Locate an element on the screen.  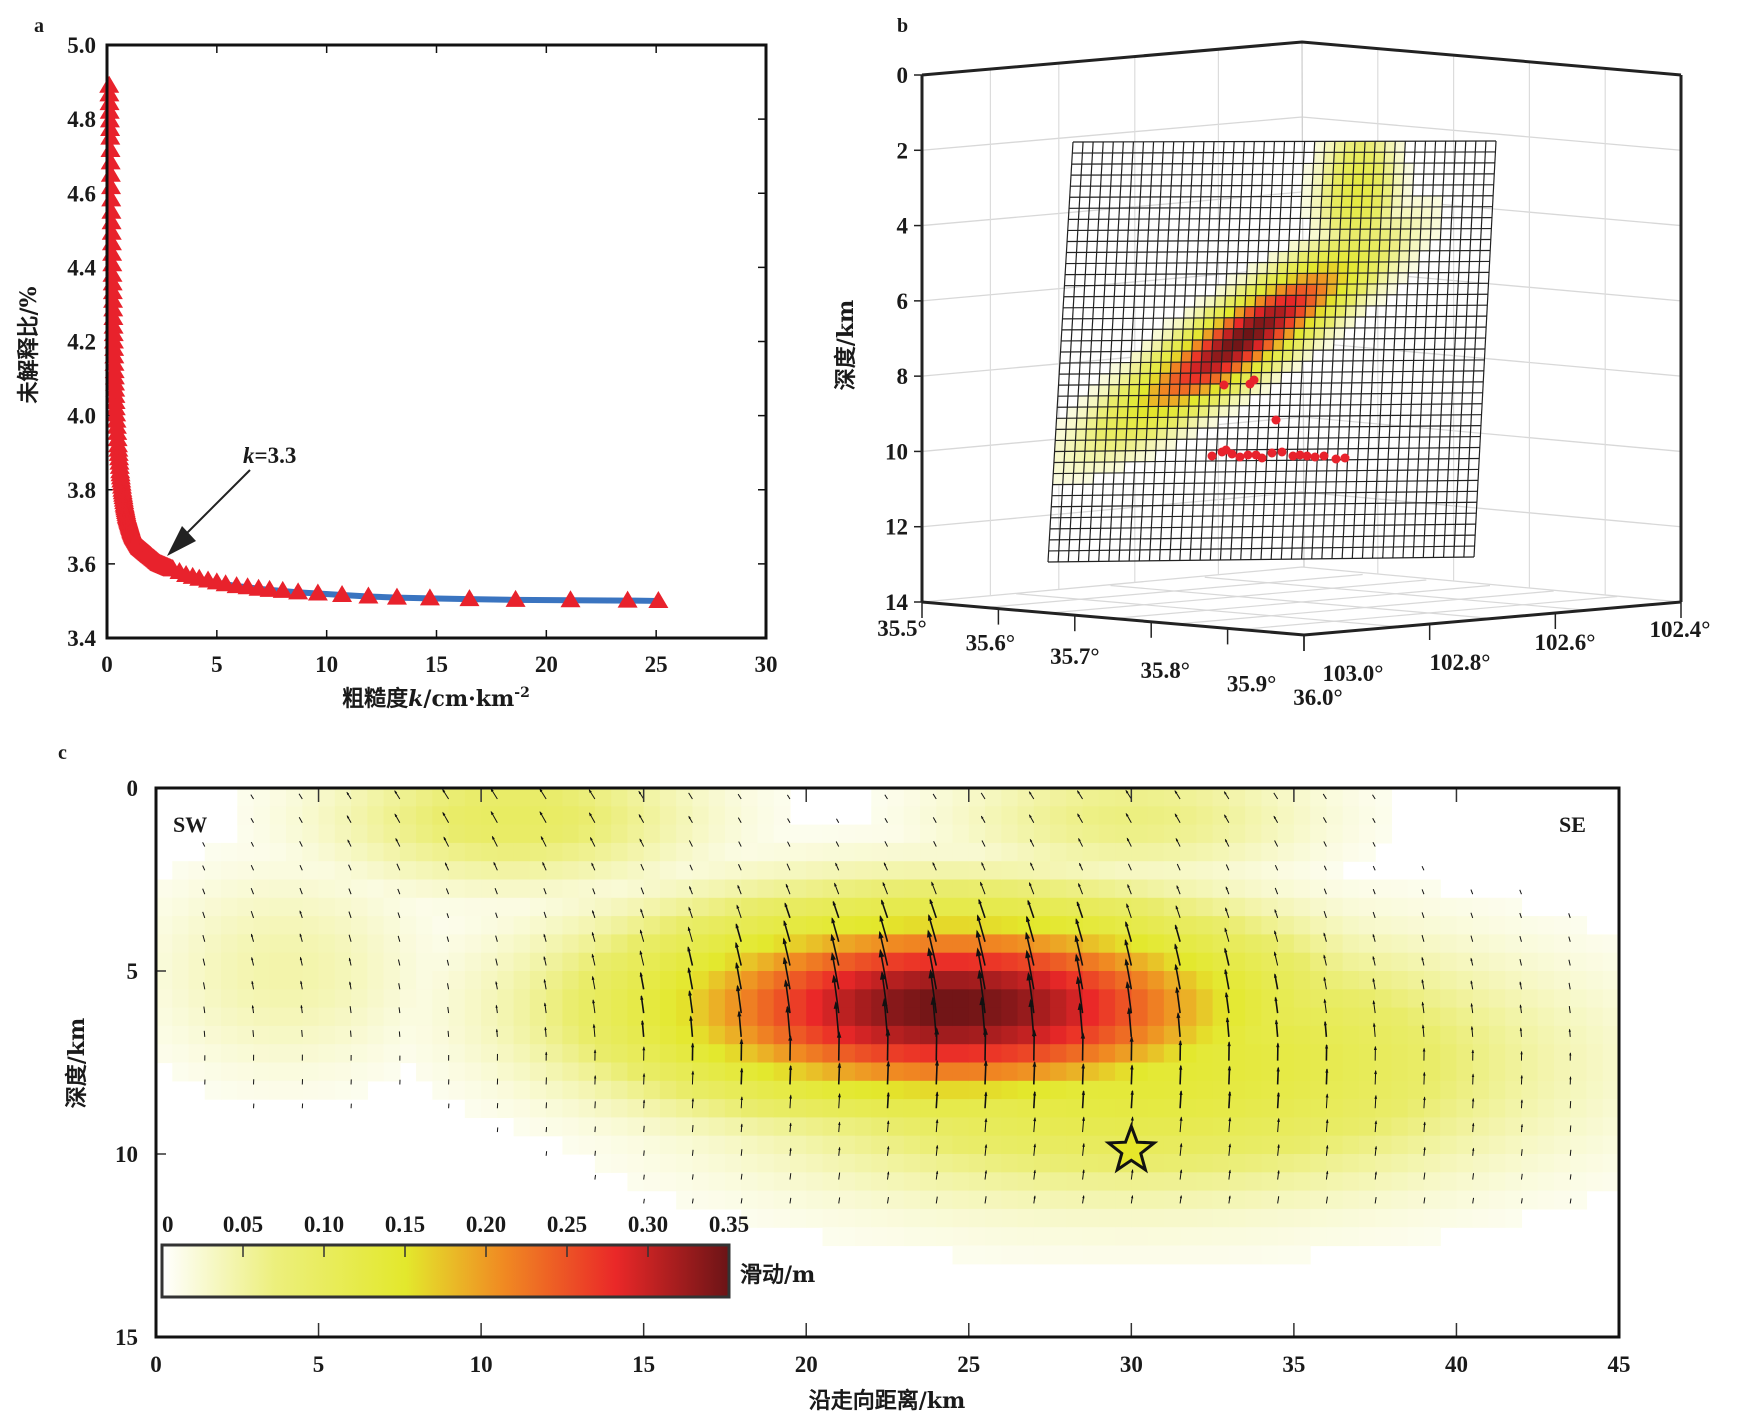
annotation-var: k is located at coordinates (249, 455).